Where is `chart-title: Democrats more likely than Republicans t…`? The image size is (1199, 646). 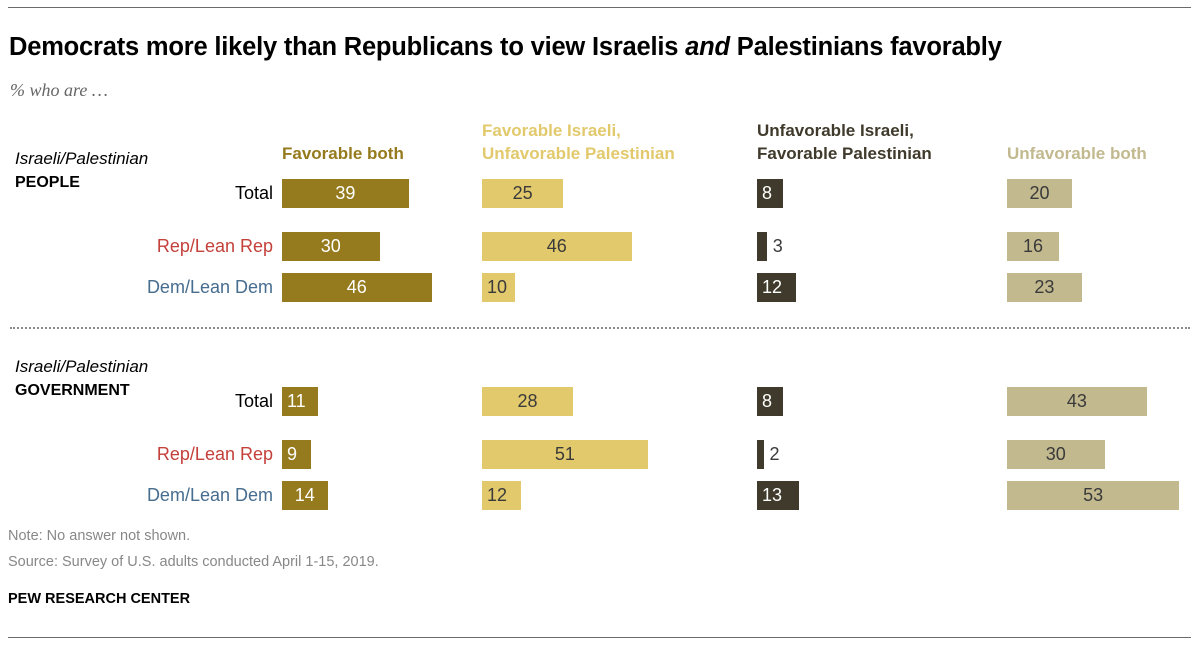 chart-title: Democrats more likely than Republicans t… is located at coordinates (505, 47).